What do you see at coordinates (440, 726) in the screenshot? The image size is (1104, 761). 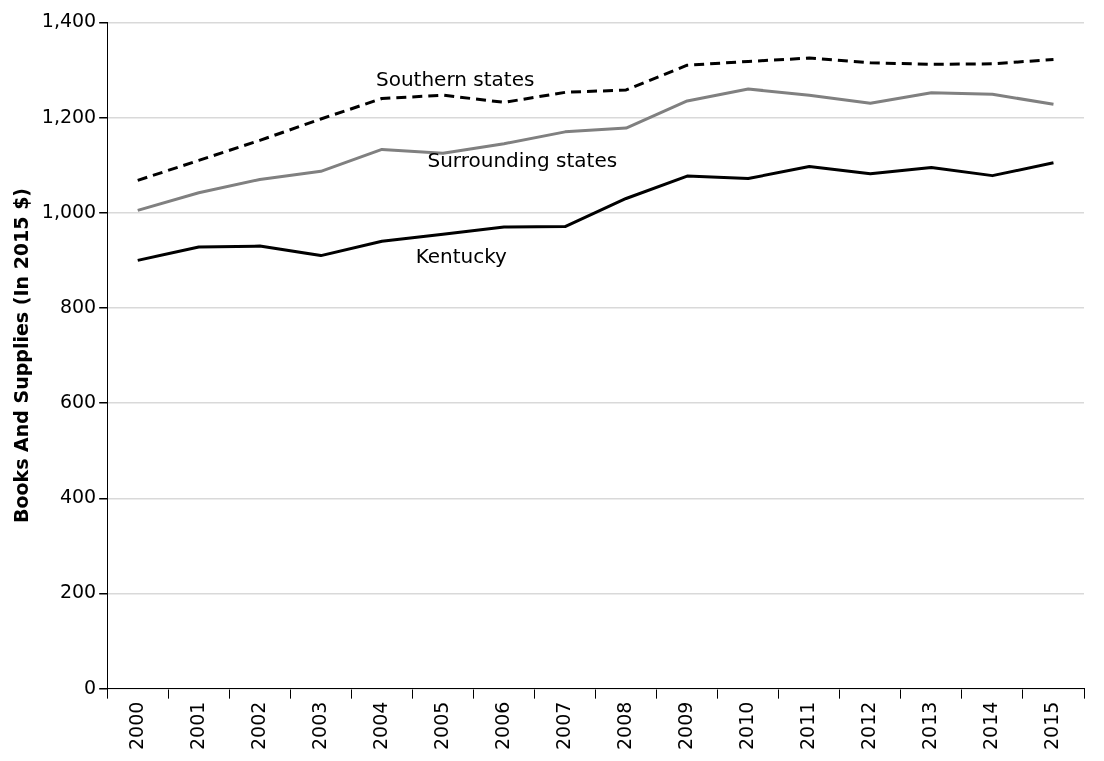 I see `x-tick-label: 2005` at bounding box center [440, 726].